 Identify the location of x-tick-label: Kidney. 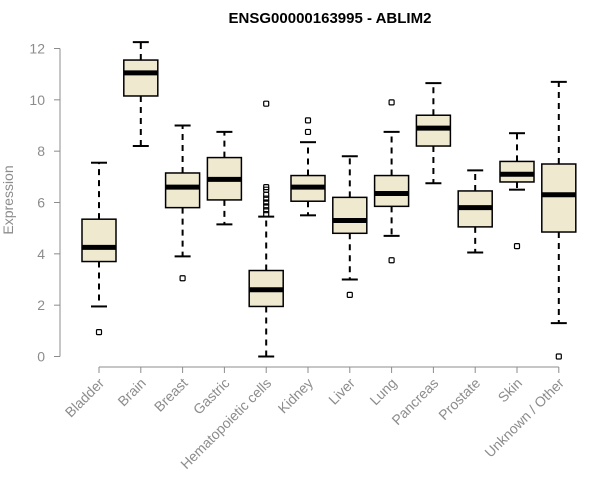
(296, 396).